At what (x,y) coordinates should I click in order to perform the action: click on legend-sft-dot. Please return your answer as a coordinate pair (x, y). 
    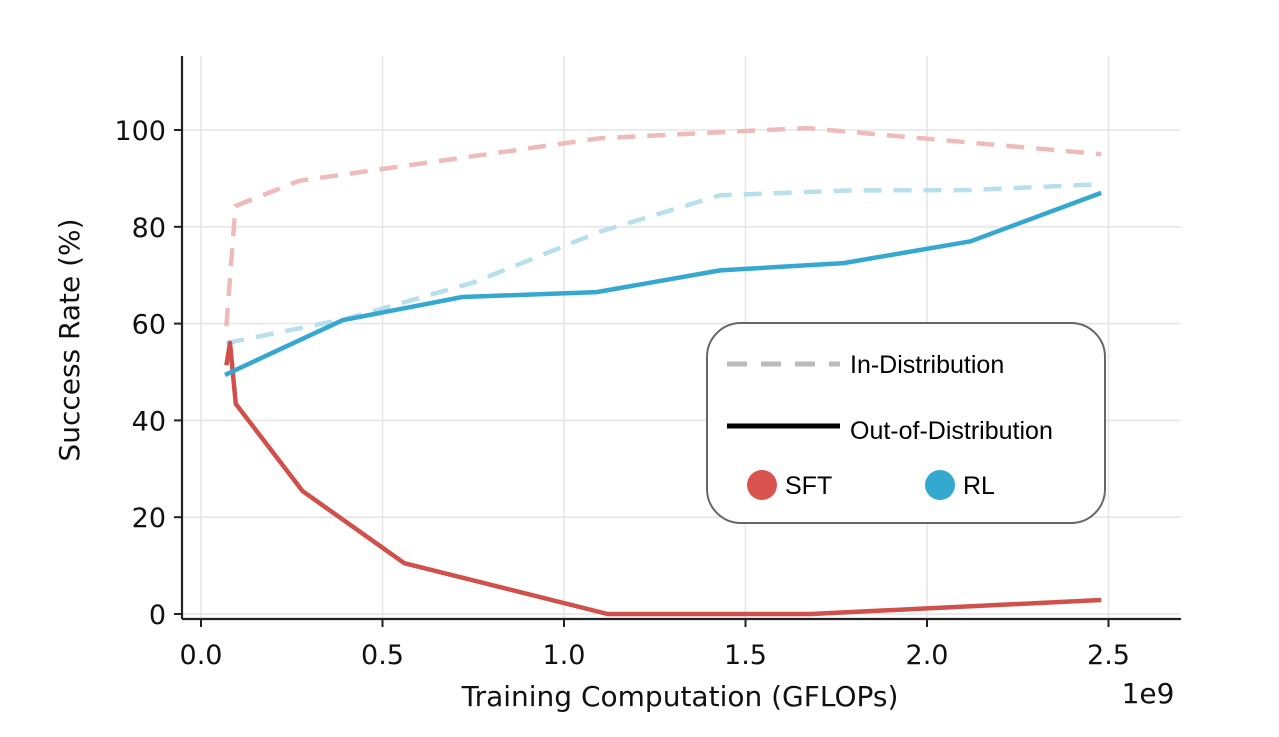
    Looking at the image, I should click on (762, 485).